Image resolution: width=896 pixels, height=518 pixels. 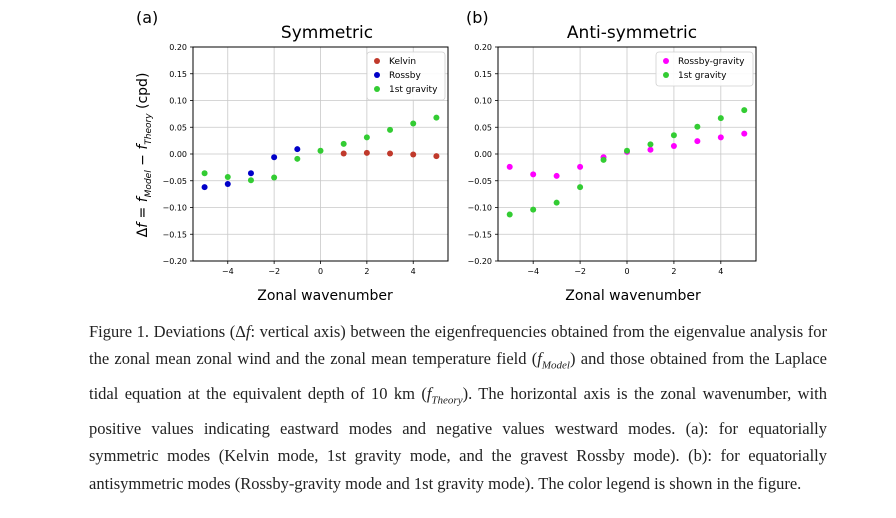 I want to click on panel-a-label: (a), so click(x=147, y=17).